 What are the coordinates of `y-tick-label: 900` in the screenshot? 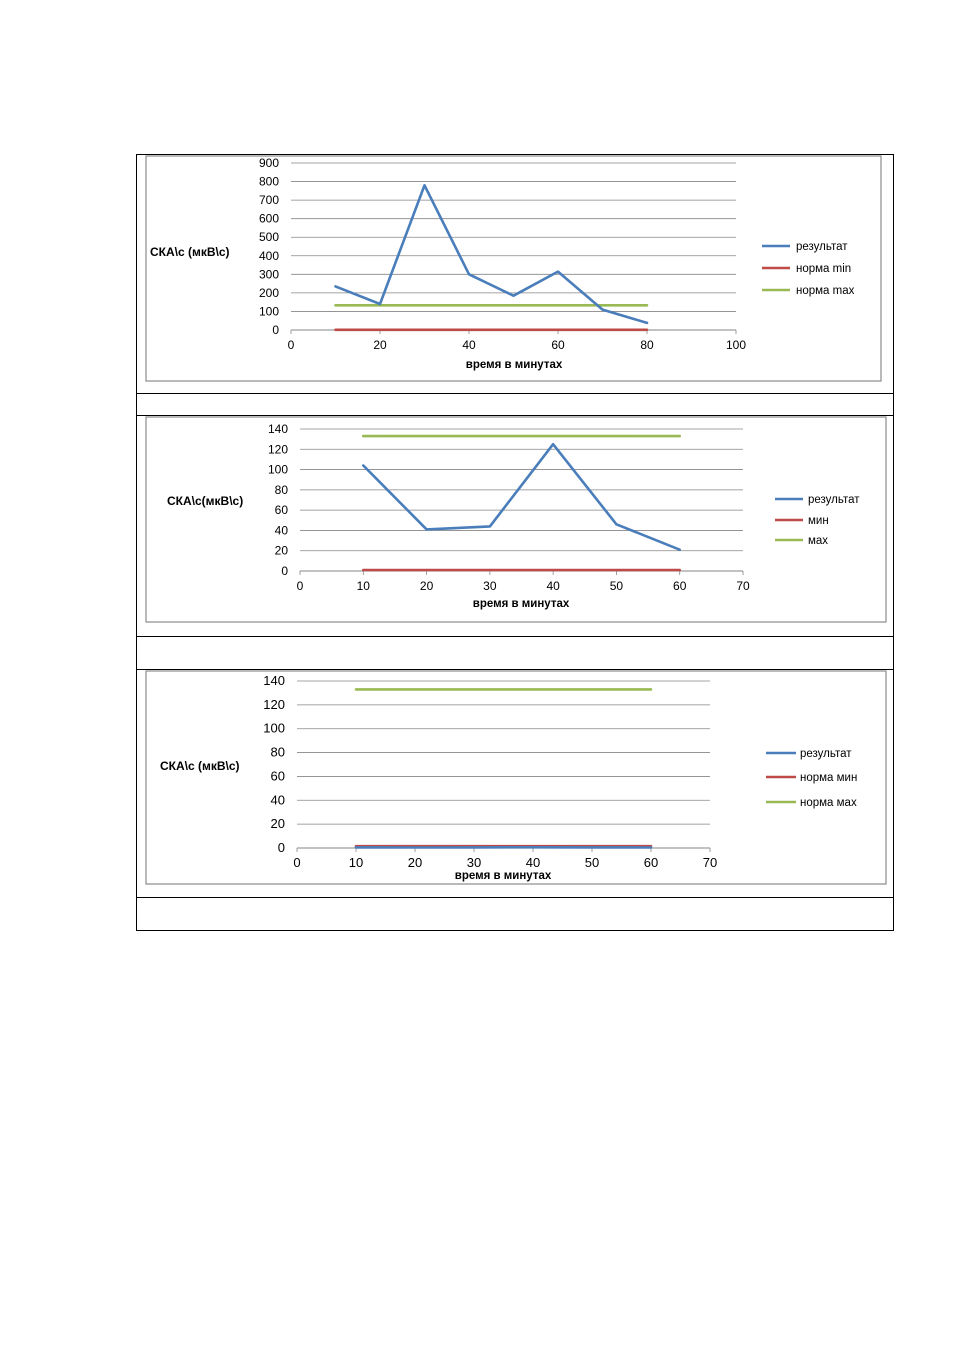 It's located at (269, 163).